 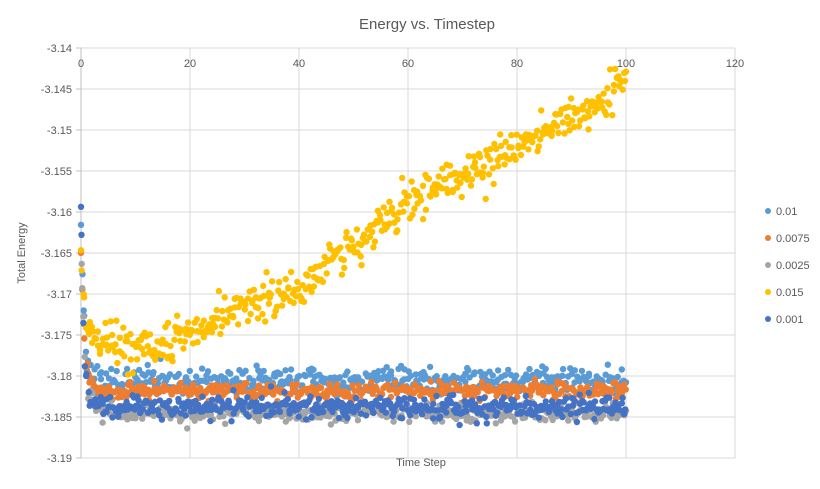 What do you see at coordinates (56, 254) in the screenshot?
I see `y-tick-label: -3.165` at bounding box center [56, 254].